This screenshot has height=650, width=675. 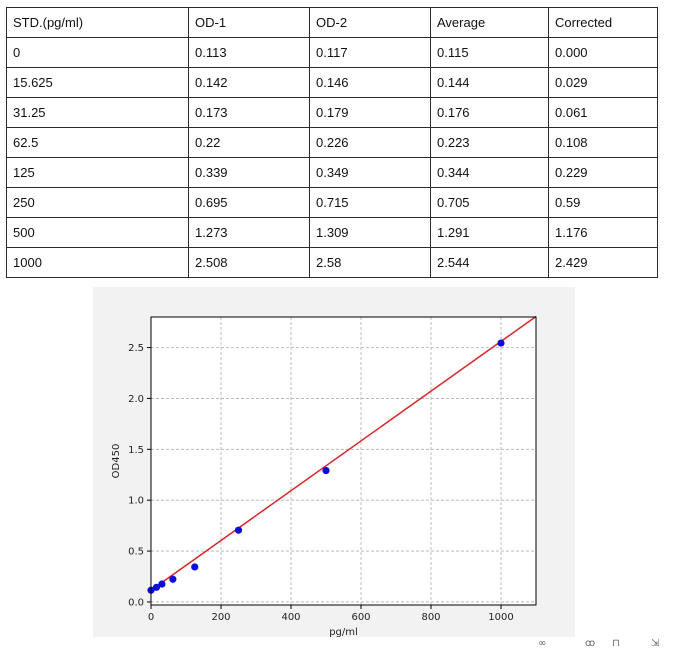 What do you see at coordinates (489, 82) in the screenshot?
I see `table-cell: 0.144` at bounding box center [489, 82].